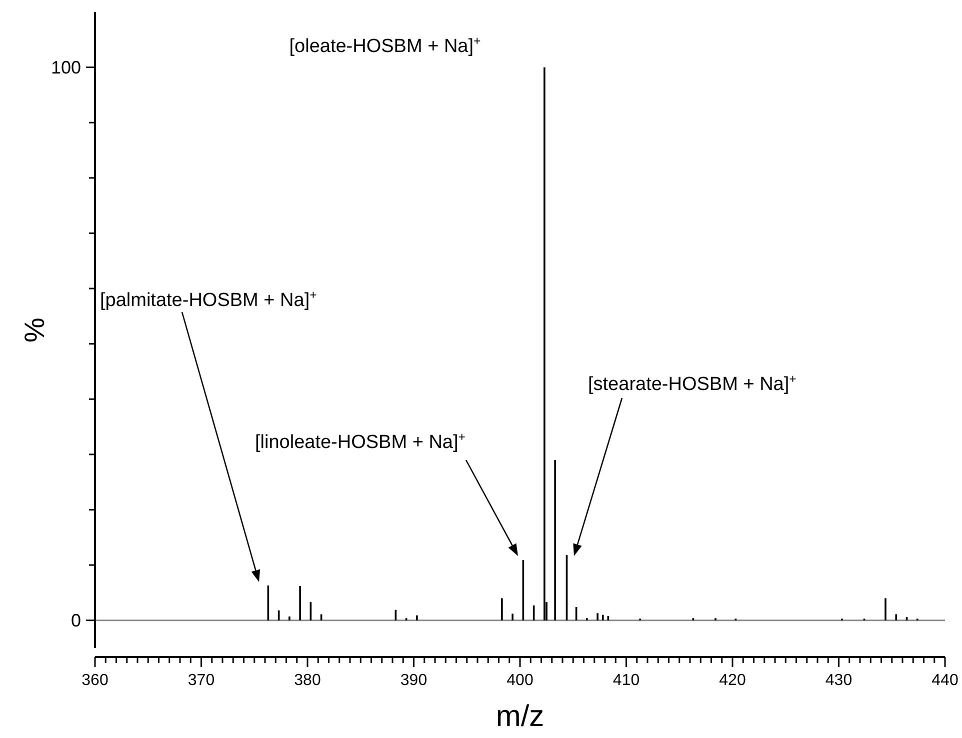 The width and height of the screenshot is (962, 738). I want to click on y-axis-title: %, so click(34, 330).